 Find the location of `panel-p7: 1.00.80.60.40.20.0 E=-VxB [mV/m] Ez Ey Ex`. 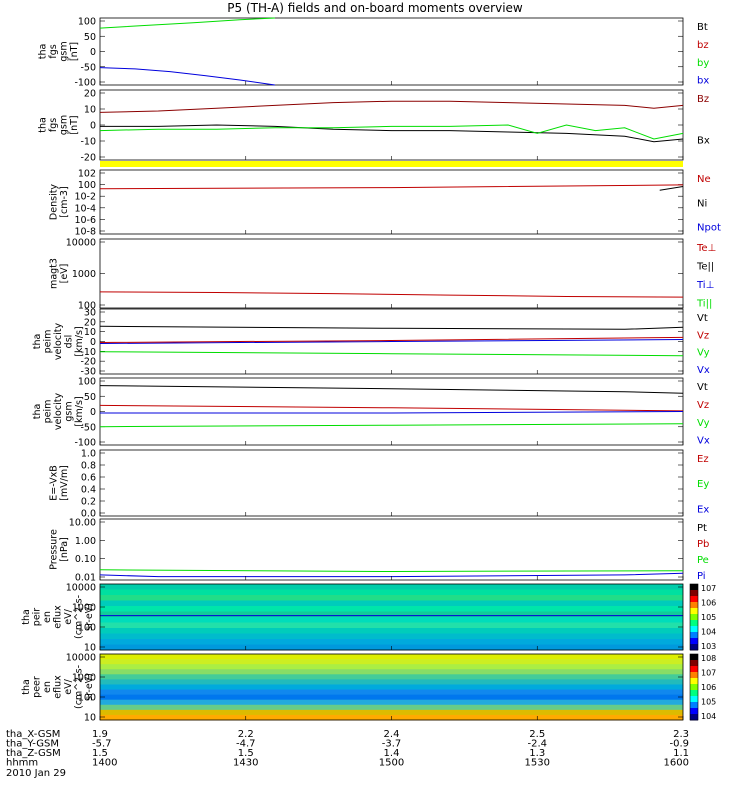

panel-p7: 1.00.80.60.40.20.0 E=-VxB [mV/m] Ez Ey Ex is located at coordinates (379, 484).